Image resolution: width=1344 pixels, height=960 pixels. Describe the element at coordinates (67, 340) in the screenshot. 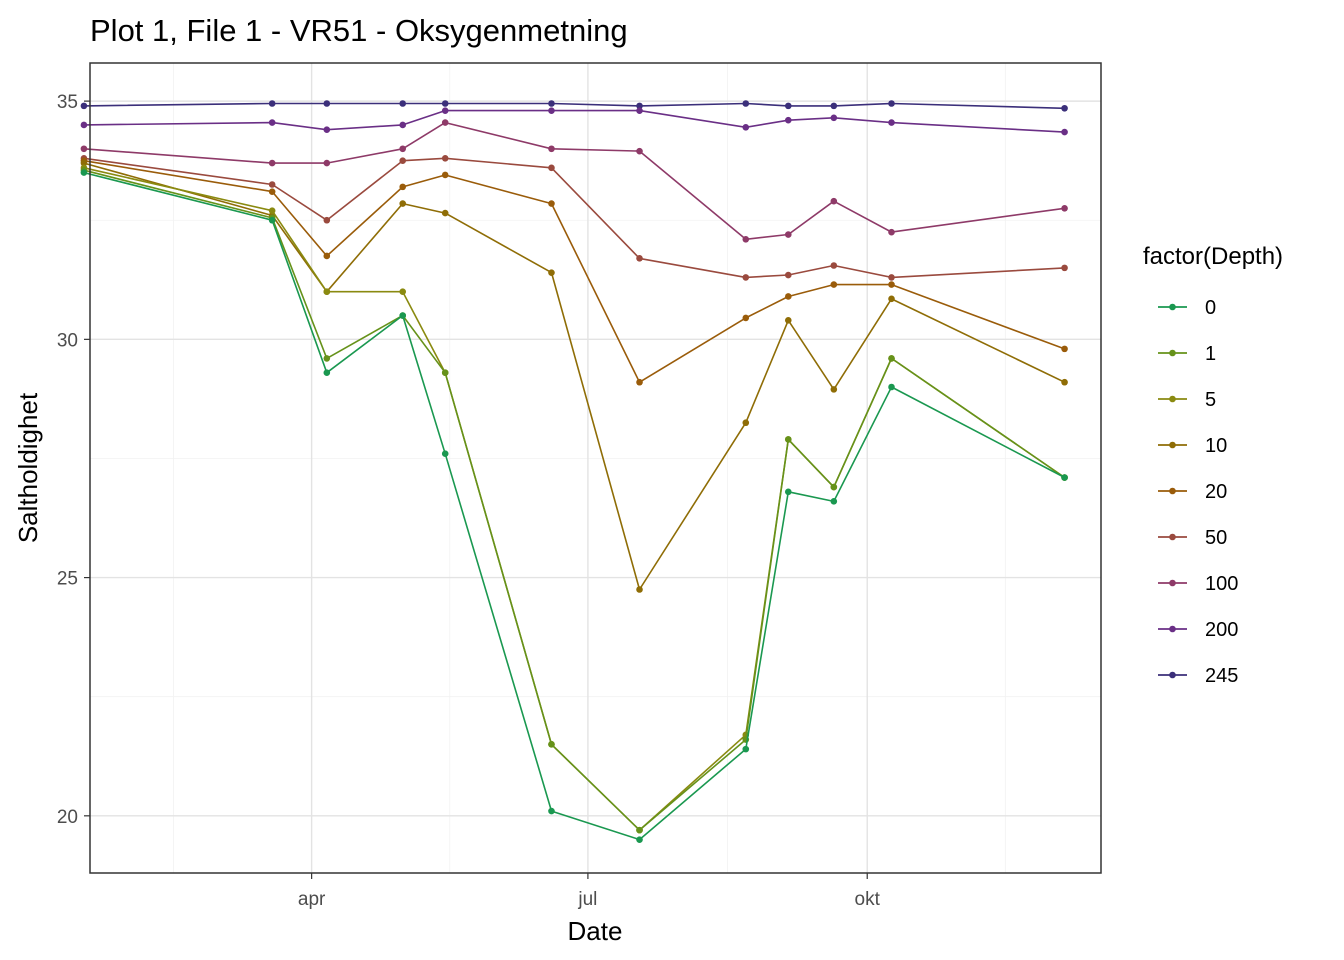

I see `y-tick-label: 30` at that location.